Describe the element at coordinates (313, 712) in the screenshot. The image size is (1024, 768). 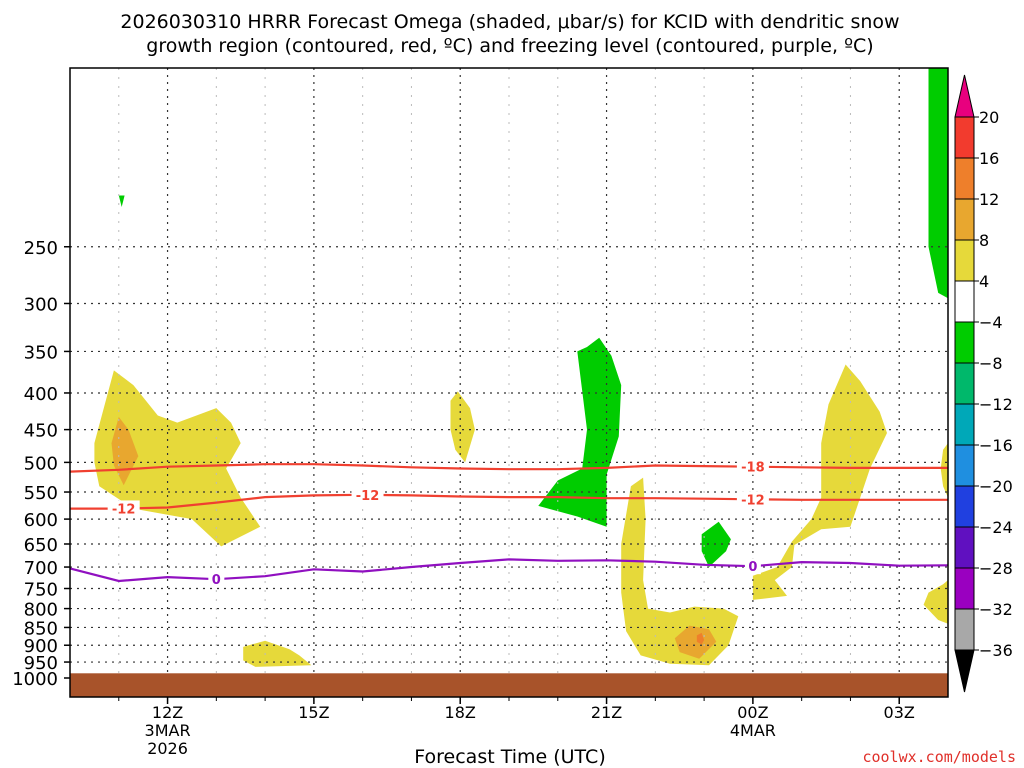
I see `x-tick-label-15Z: 15Z` at that location.